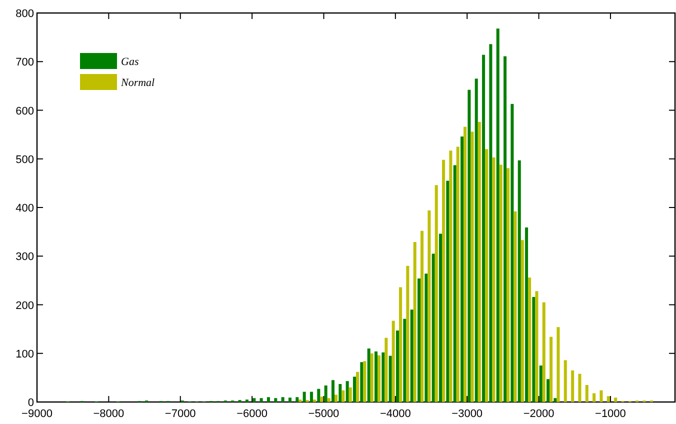  Describe the element at coordinates (108, 414) in the screenshot. I see `x-tick-label: −8000` at that location.